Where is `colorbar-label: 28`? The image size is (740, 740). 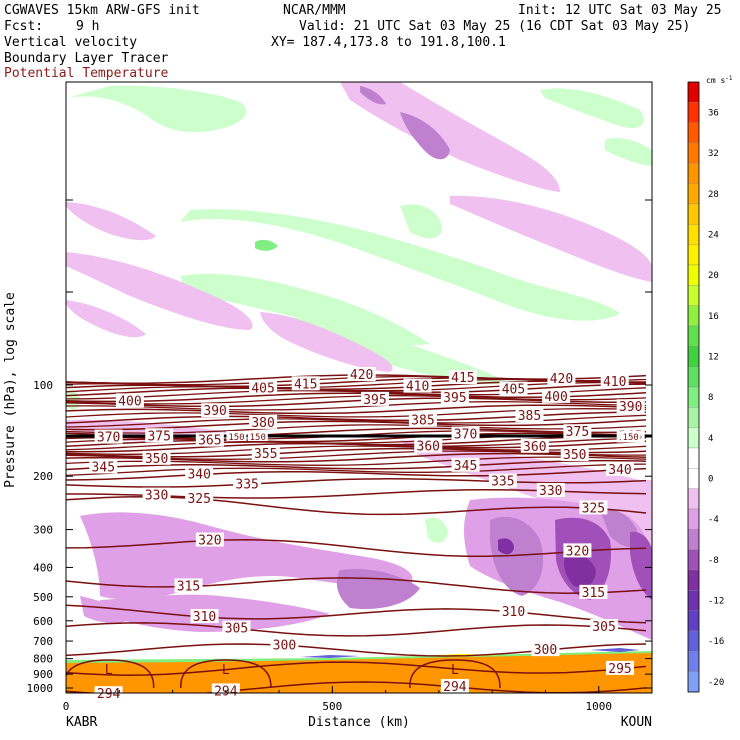
colorbar-label: 28 is located at coordinates (713, 195).